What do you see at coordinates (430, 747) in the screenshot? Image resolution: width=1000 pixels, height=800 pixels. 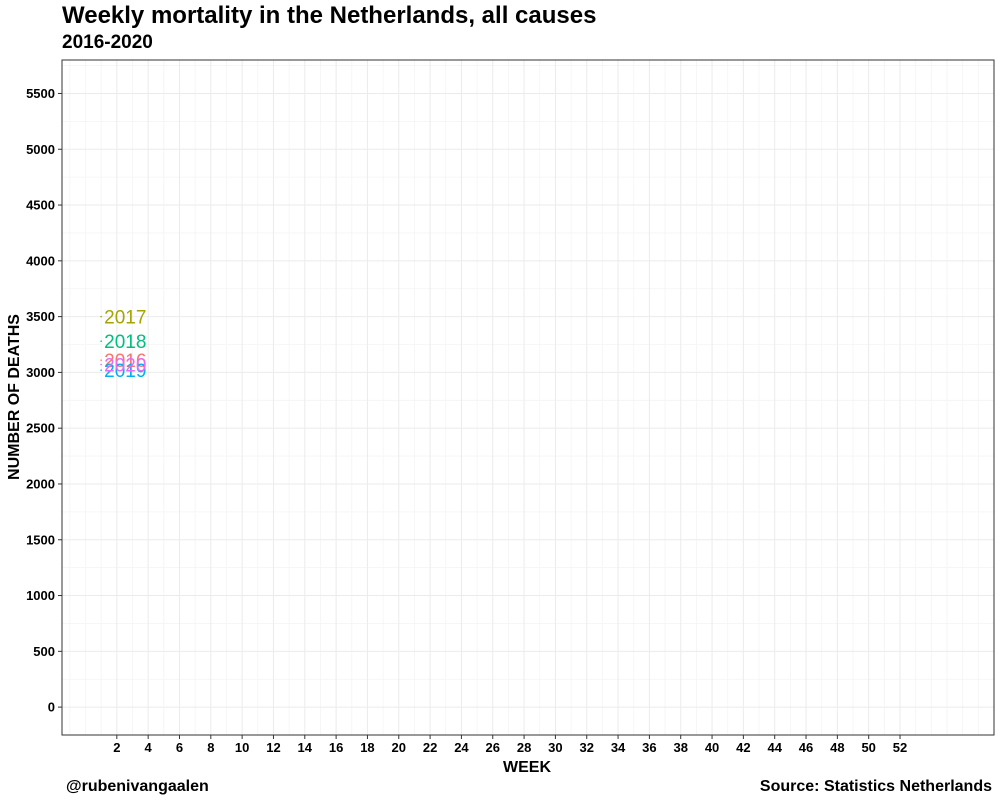 I see `x-tick-label: 22` at bounding box center [430, 747].